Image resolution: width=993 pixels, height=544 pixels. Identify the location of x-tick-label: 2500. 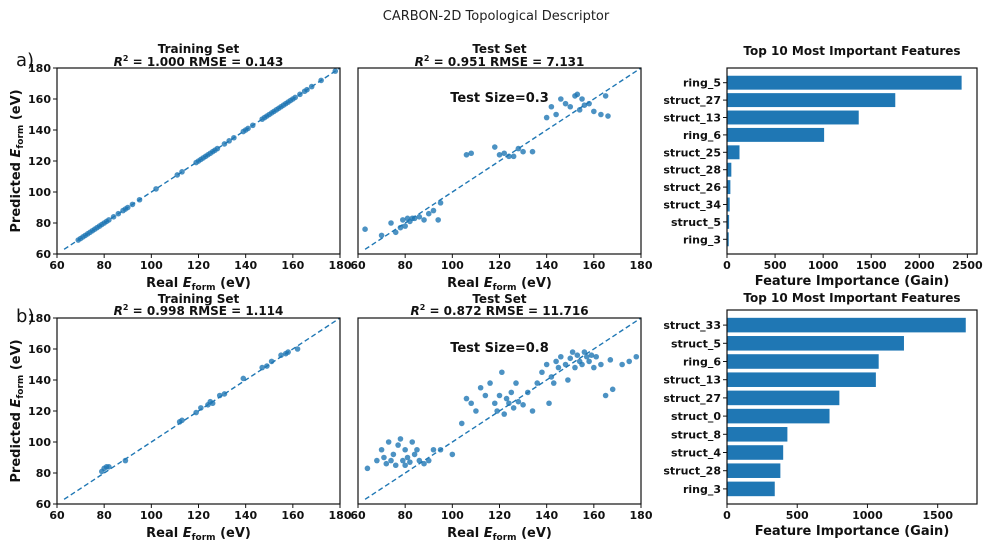
(967, 265).